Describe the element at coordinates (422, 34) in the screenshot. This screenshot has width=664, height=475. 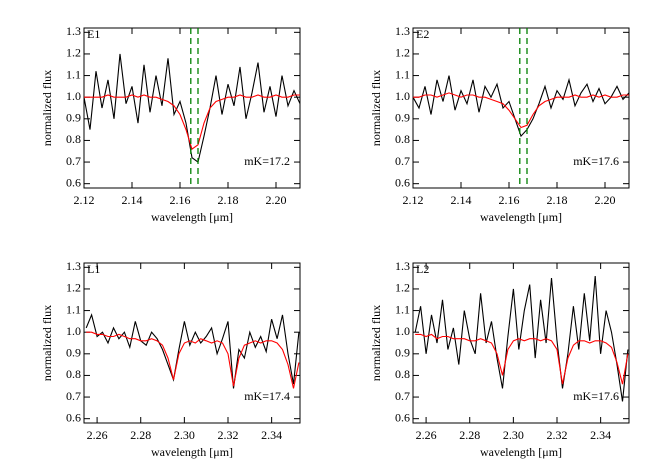
I see `panel-label: E2` at that location.